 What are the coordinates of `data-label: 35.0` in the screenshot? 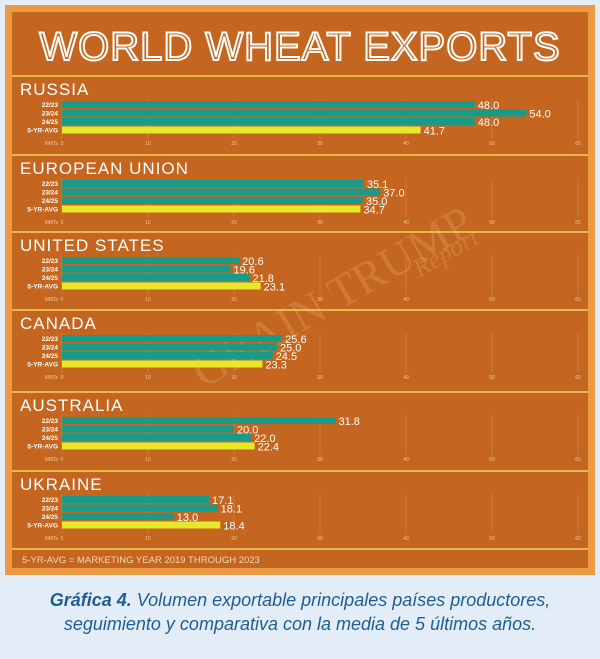 It's located at (376, 202).